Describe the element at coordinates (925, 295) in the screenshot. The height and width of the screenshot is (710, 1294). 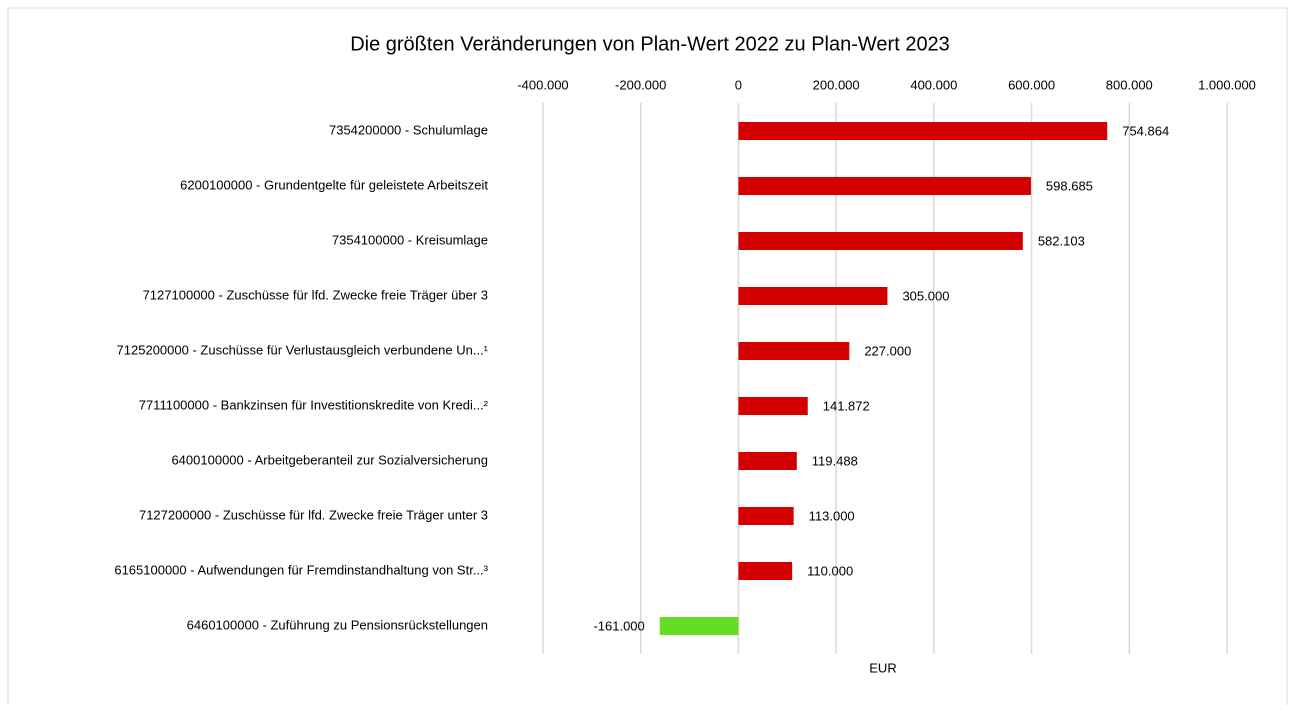
I see `data-label: 305.000` at that location.